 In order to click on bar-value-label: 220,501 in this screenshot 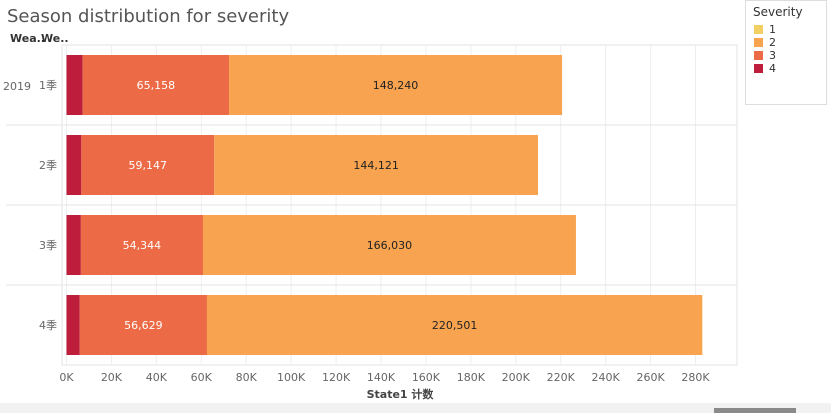, I will do `click(455, 325)`.